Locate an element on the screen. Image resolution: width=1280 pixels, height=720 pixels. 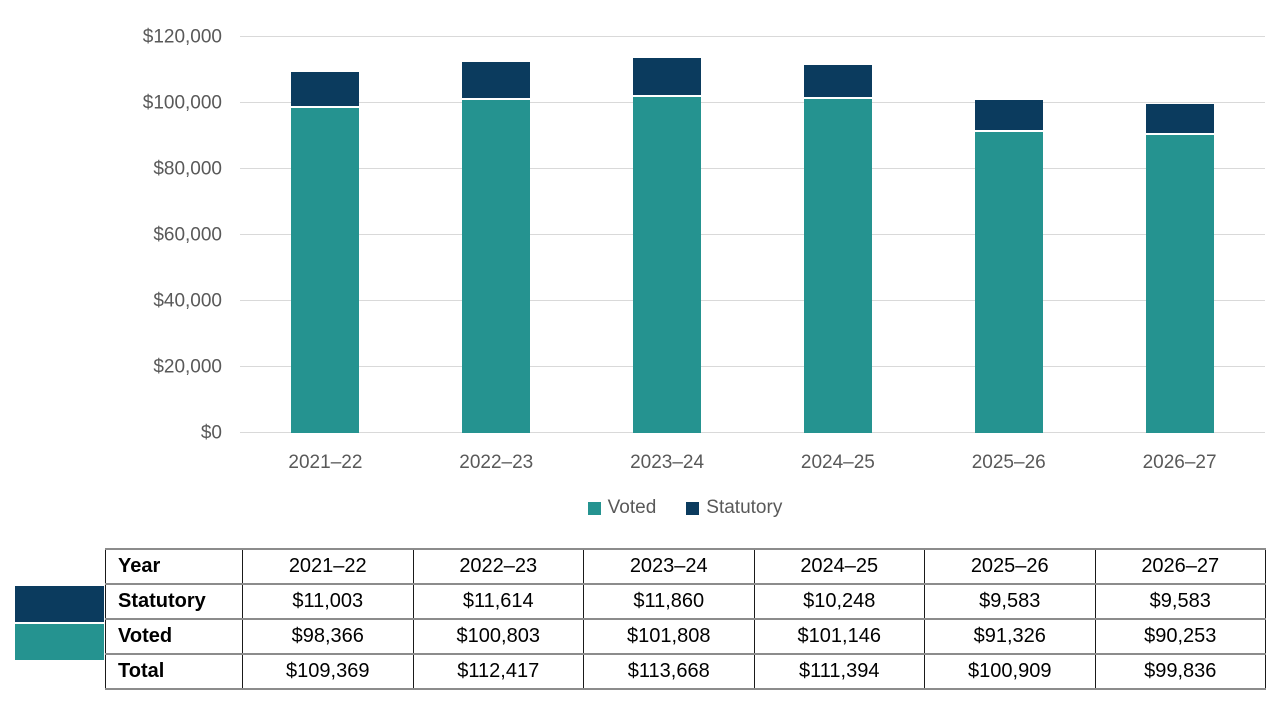
row-header-cell: Total is located at coordinates (174, 671).